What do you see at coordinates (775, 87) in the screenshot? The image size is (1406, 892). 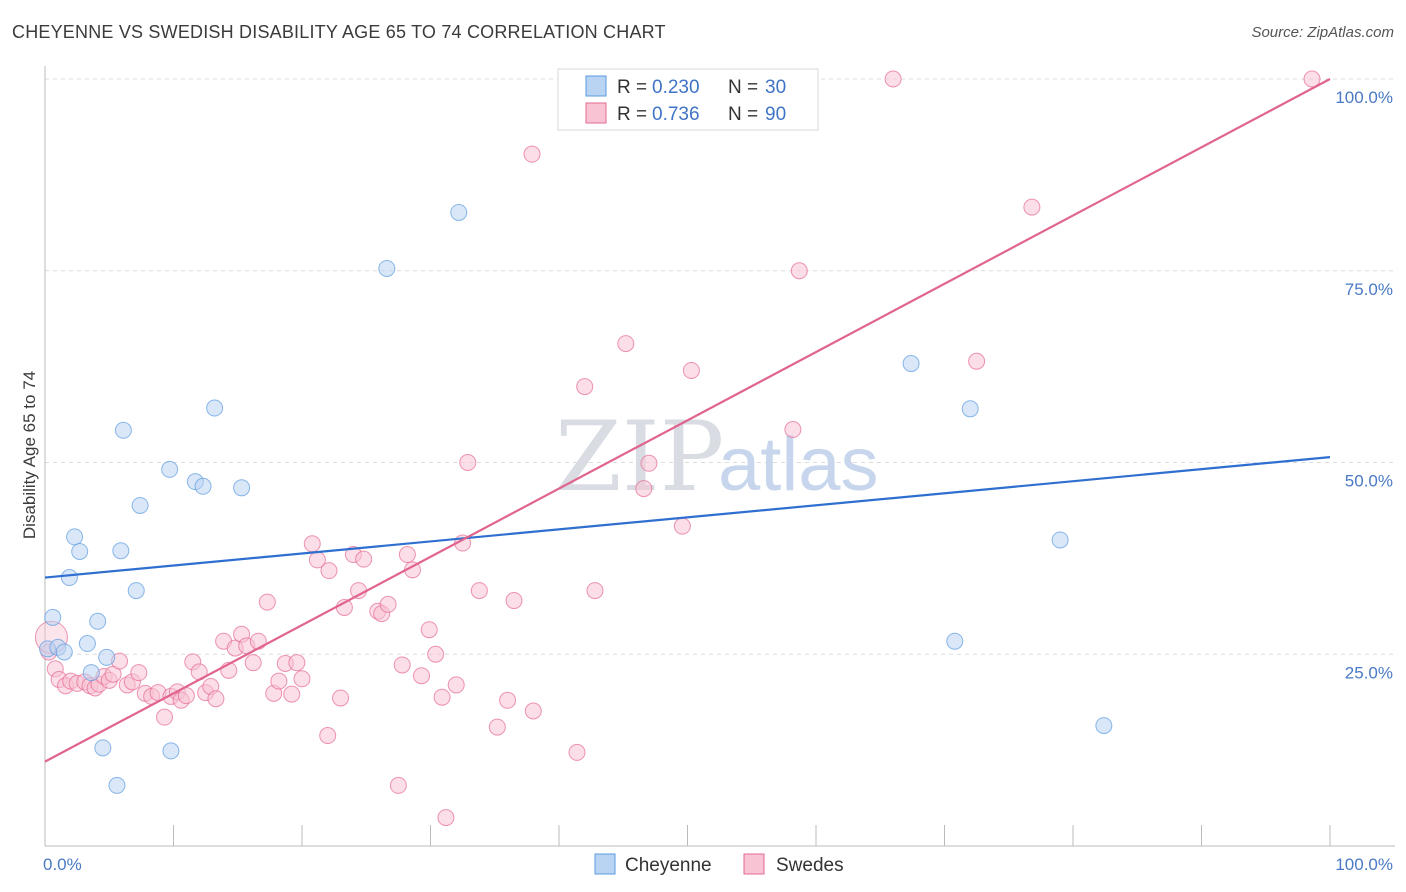 I see `legend-n-value-cheyenne: 30` at bounding box center [775, 87].